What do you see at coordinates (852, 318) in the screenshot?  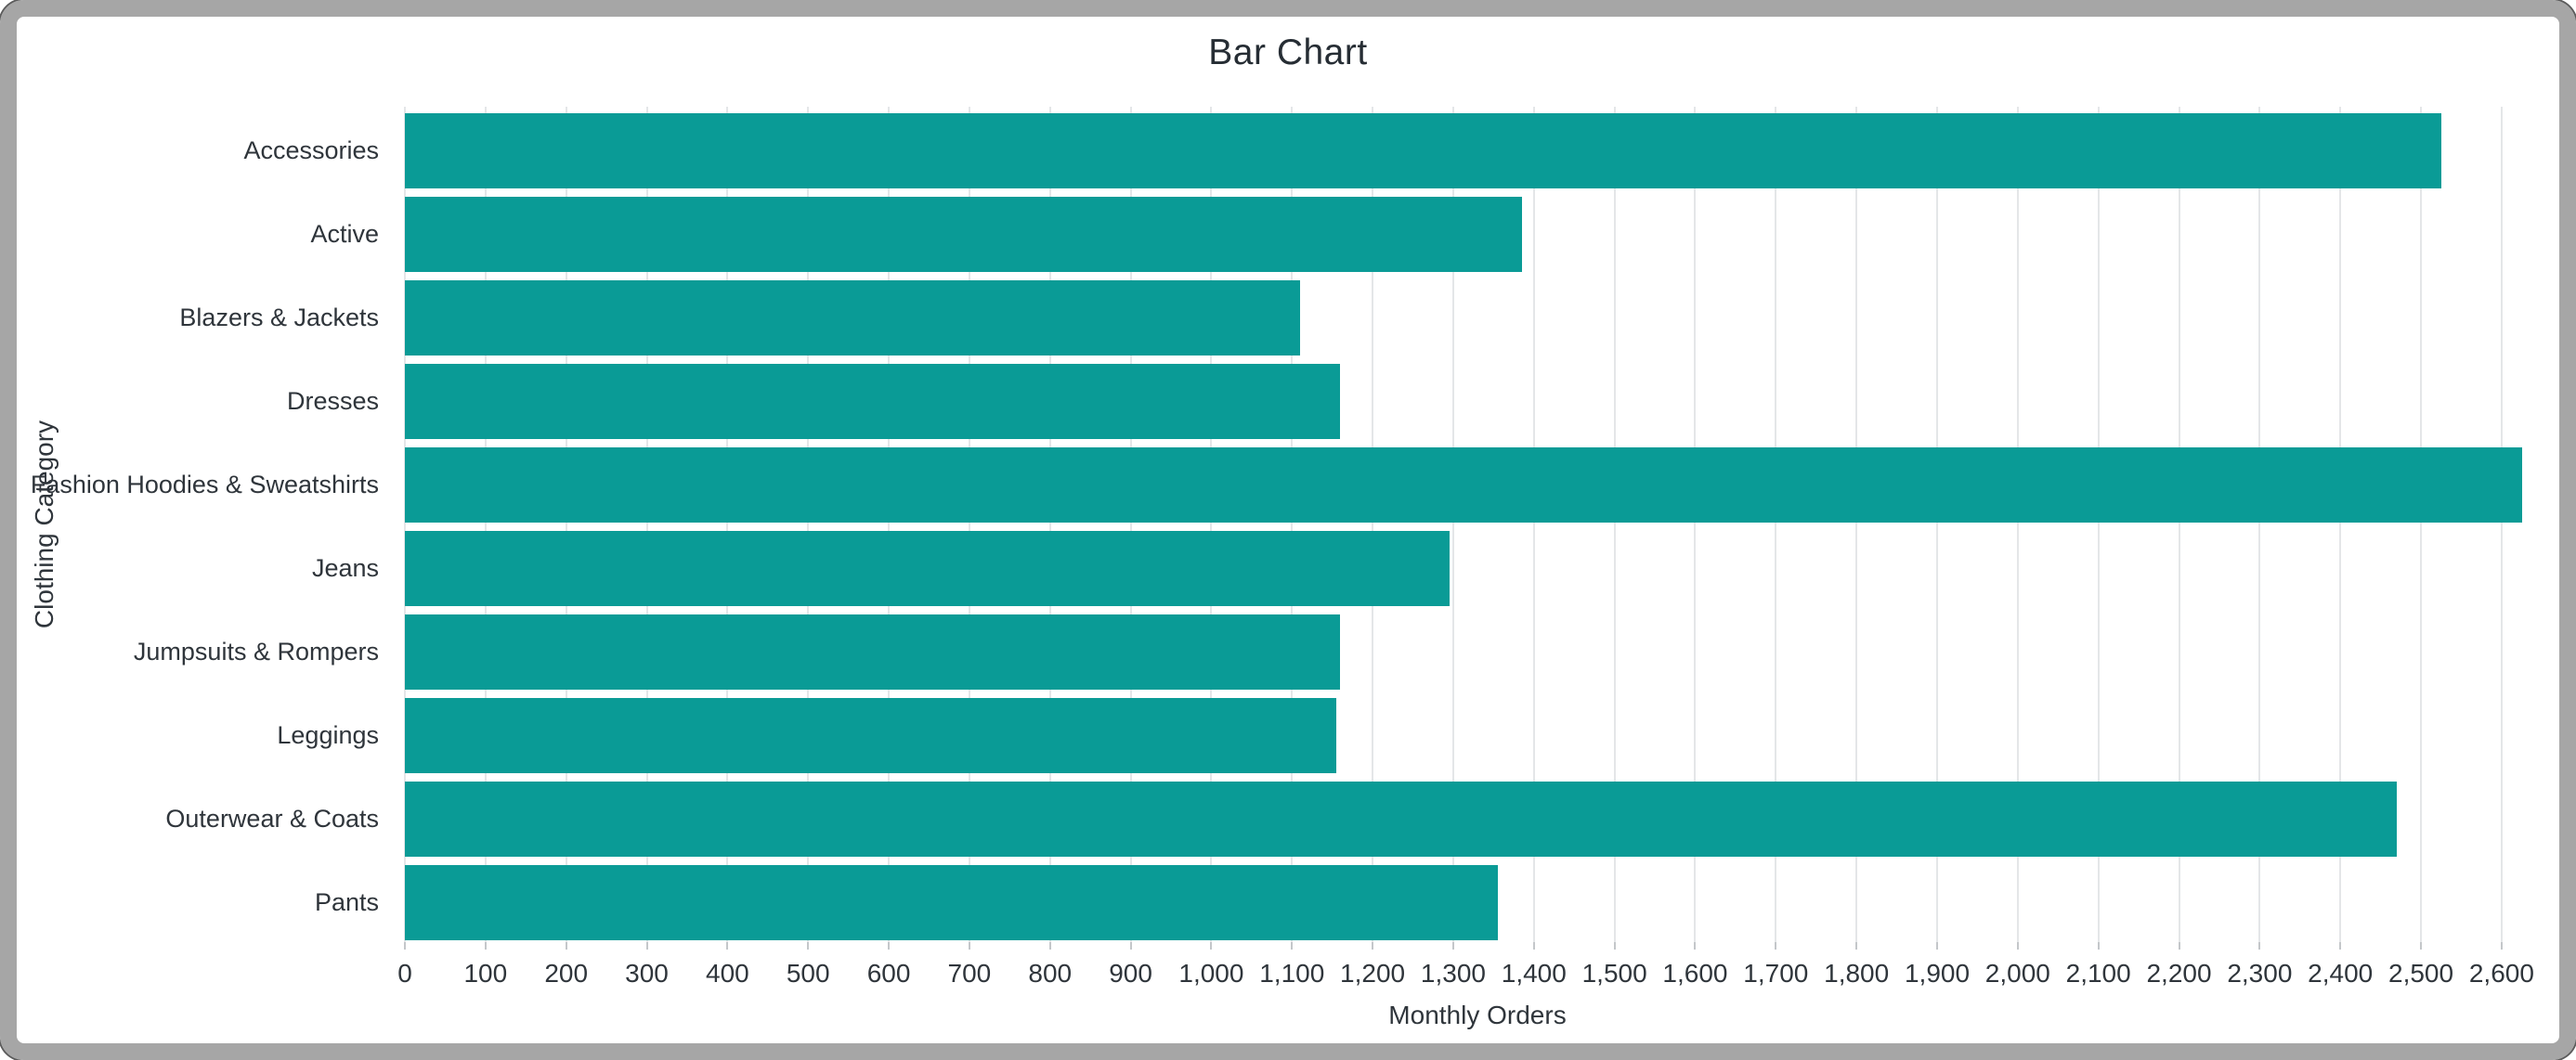 I see `bar-blazers-jackets` at bounding box center [852, 318].